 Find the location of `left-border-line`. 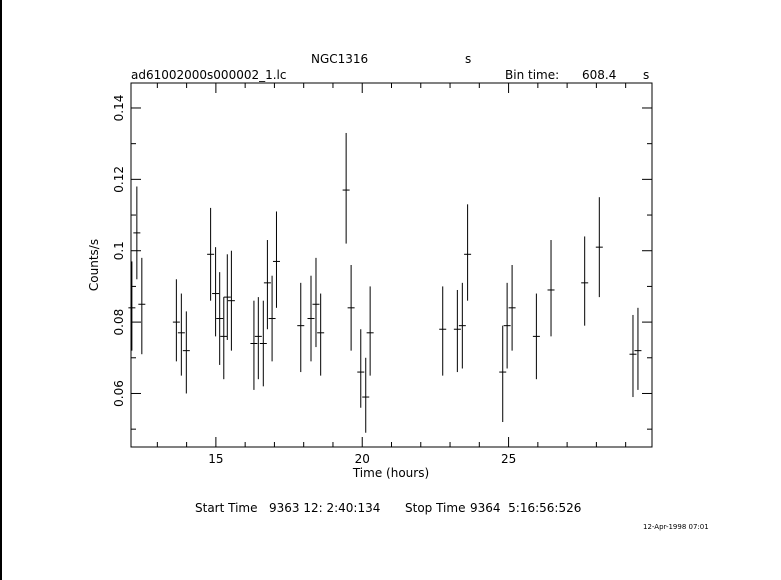

left-border-line is located at coordinates (1, 290).